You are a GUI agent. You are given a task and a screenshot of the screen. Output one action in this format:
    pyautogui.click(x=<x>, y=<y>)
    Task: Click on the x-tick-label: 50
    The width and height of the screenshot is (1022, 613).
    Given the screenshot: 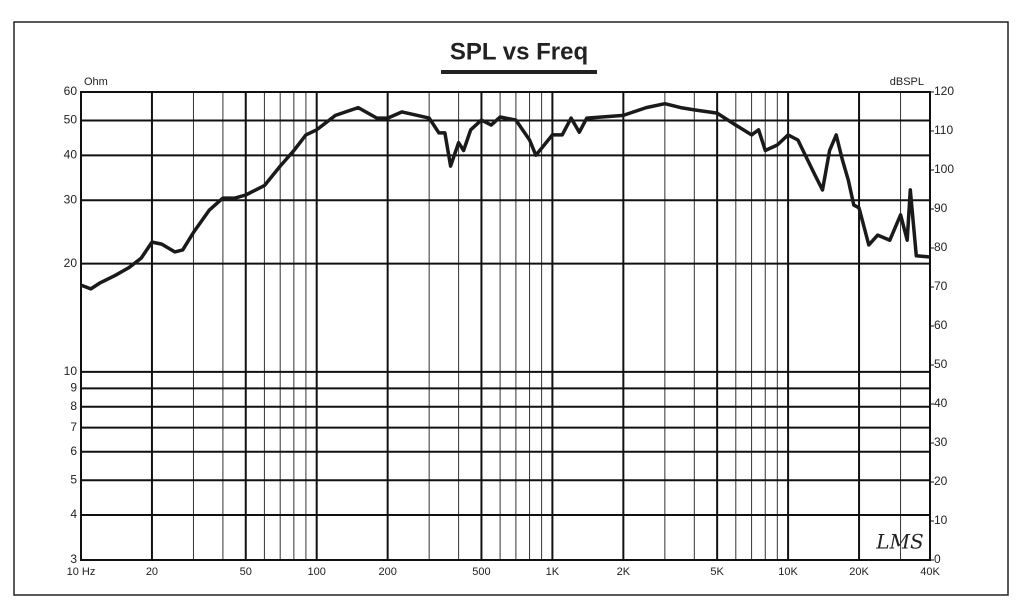 What is the action you would take?
    pyautogui.click(x=246, y=572)
    